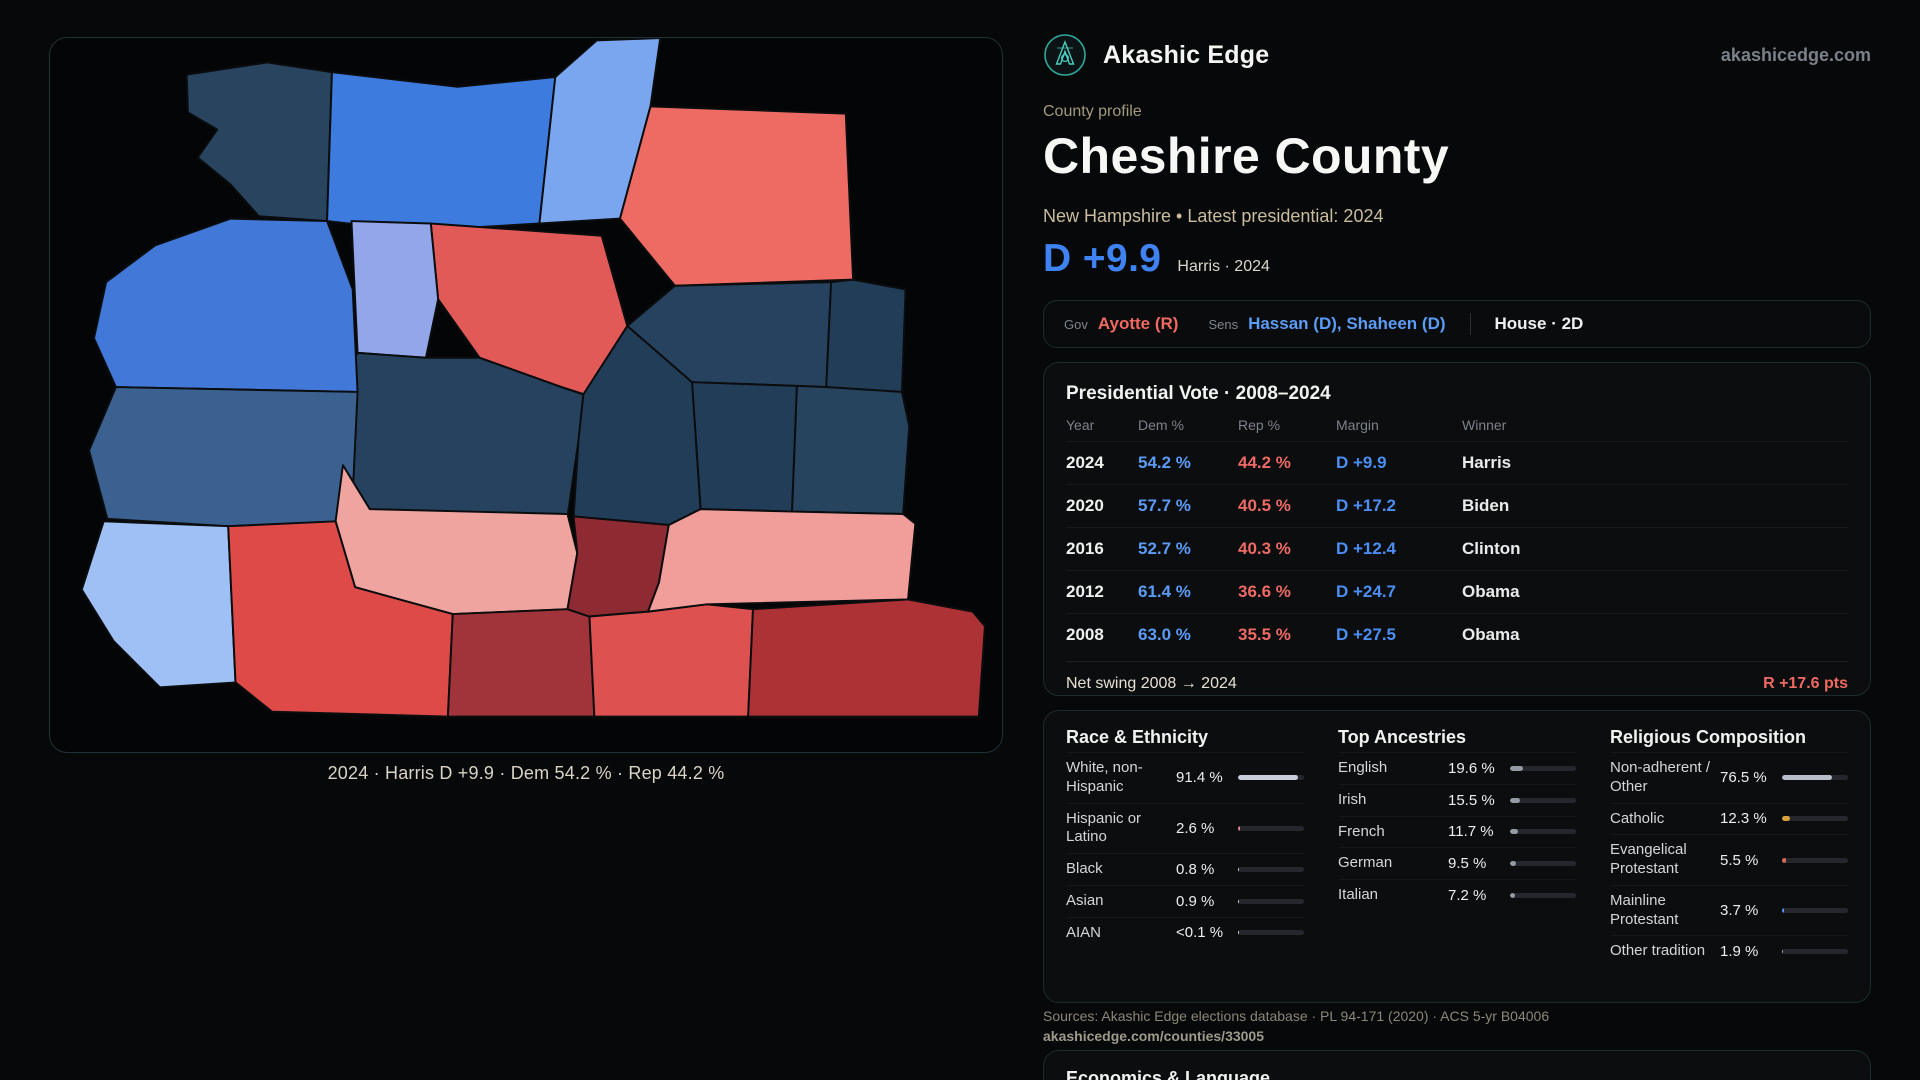  I want to click on demo-value: 0.9 %, so click(1195, 901).